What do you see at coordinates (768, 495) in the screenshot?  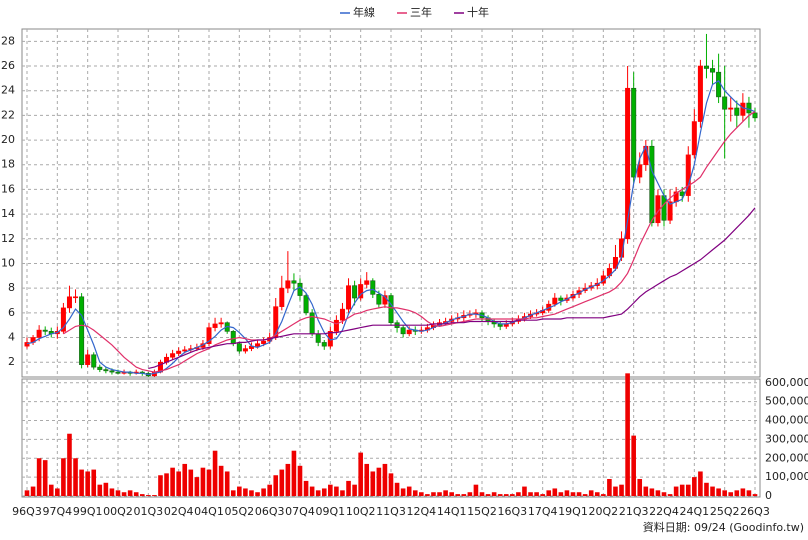 I see `y2-tick-label: 0` at bounding box center [768, 495].